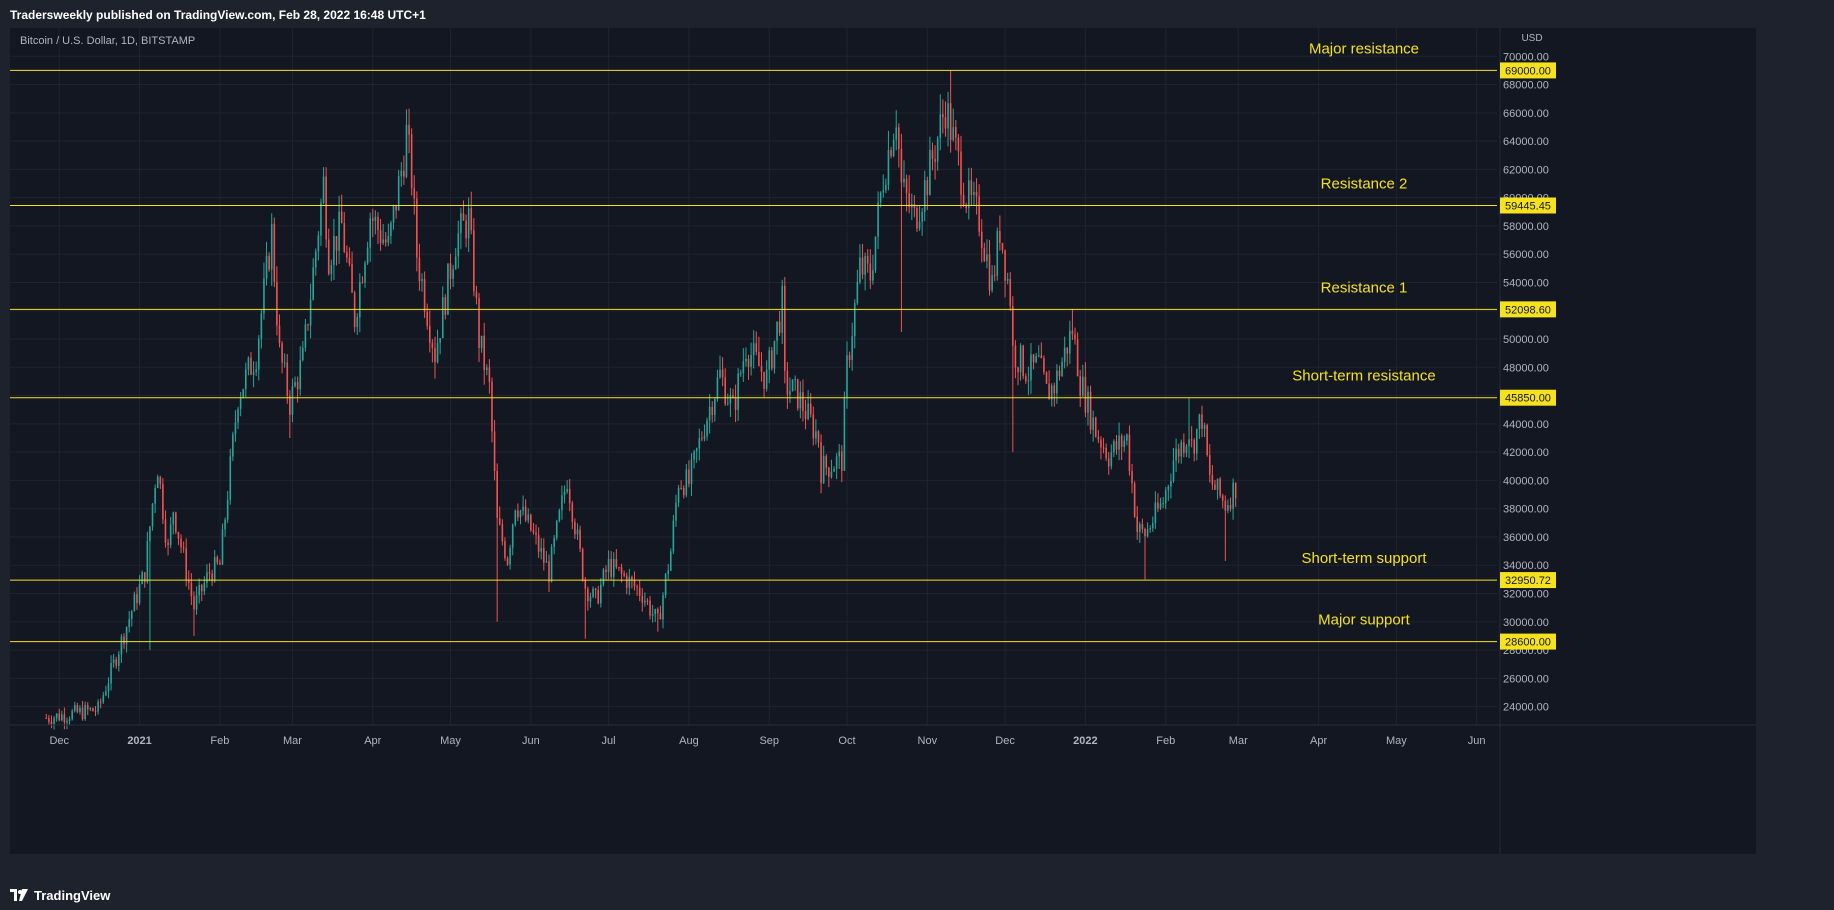  Describe the element at coordinates (928, 741) in the screenshot. I see `time-tick-label: Nov` at that location.